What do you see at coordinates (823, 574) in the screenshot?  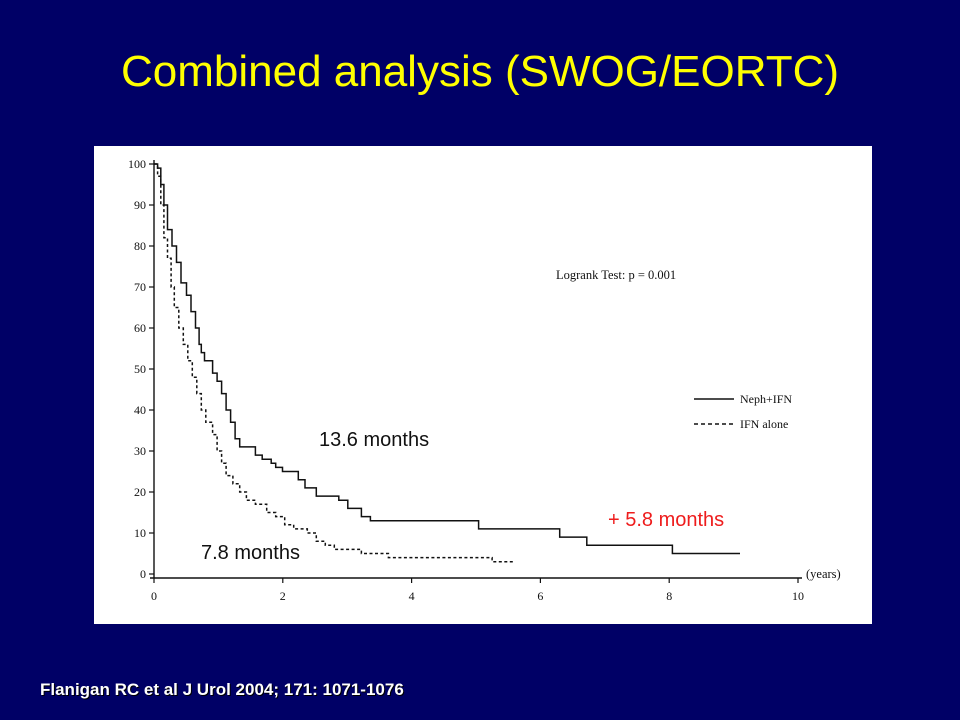 I see `x-axis-label: (years)` at bounding box center [823, 574].